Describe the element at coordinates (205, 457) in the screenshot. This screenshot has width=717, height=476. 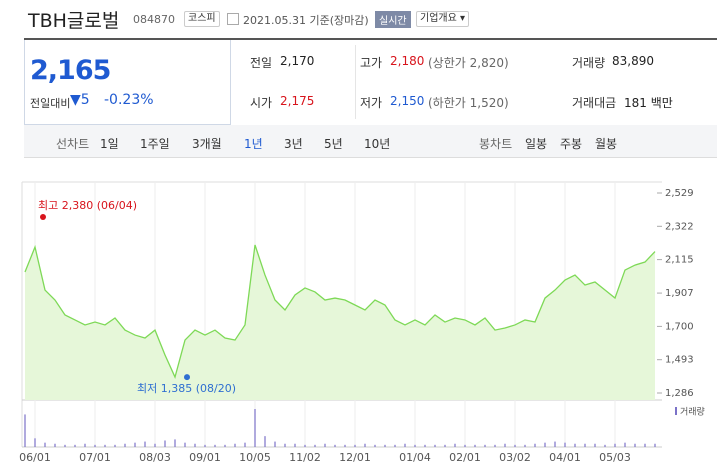
I see `x-tick-label: 09/01` at that location.